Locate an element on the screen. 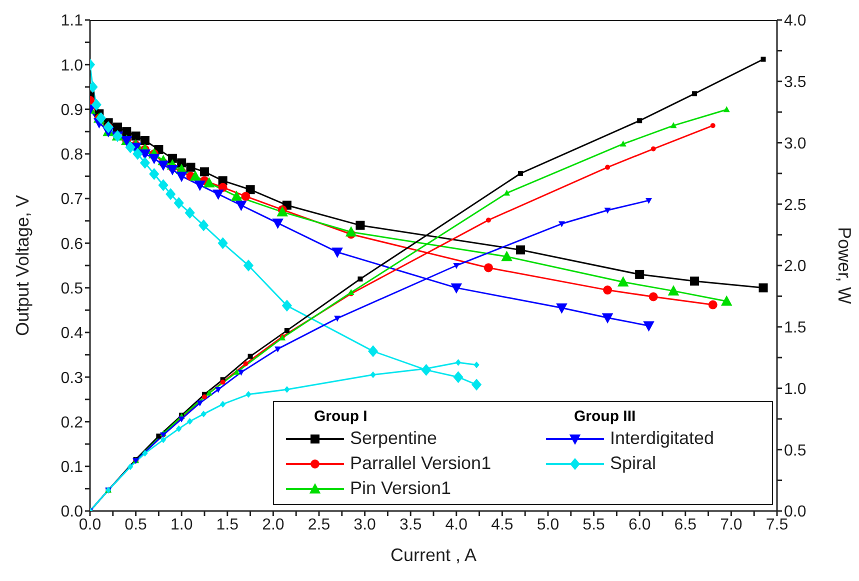 Image resolution: width=859 pixels, height=581 pixels. y2-tick-label: 3.5 is located at coordinates (795, 83).